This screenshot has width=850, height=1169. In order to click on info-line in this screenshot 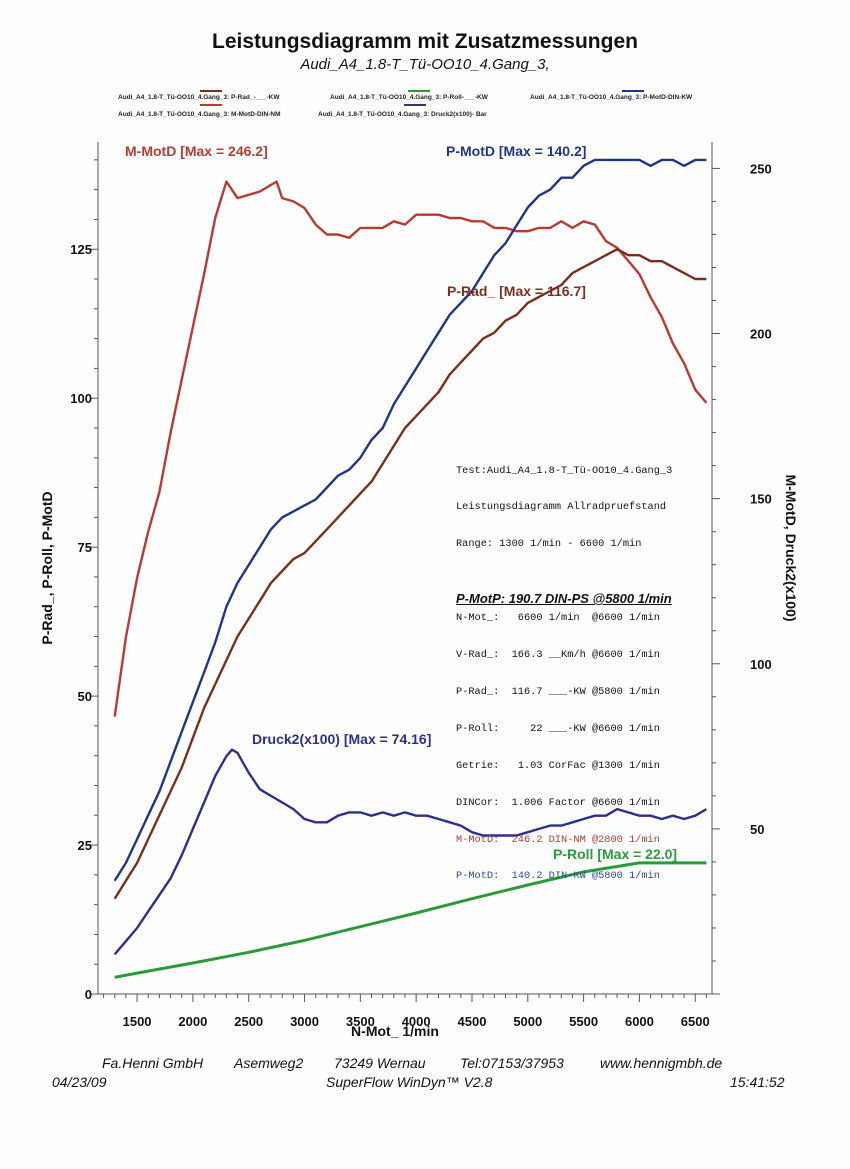, I will do `click(564, 581)`.